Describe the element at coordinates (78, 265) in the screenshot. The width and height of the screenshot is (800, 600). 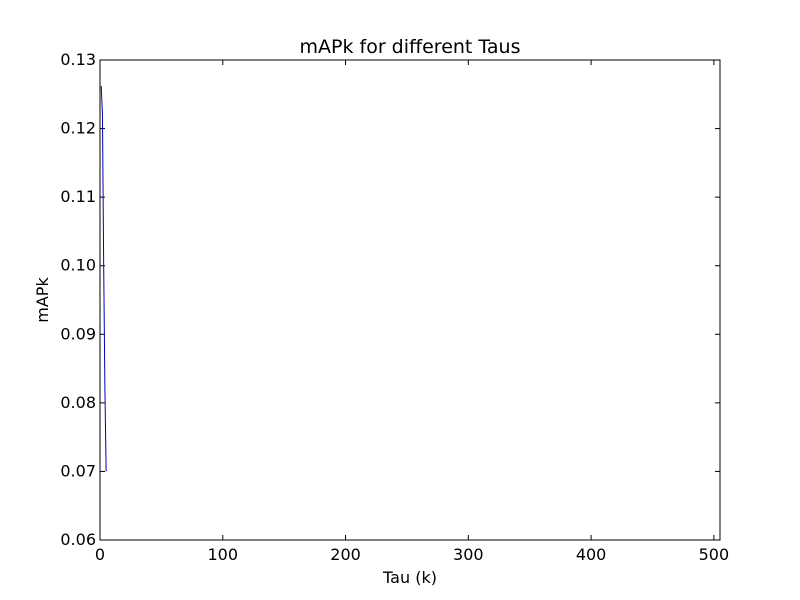
I see `y-tick-label: 0.10` at that location.